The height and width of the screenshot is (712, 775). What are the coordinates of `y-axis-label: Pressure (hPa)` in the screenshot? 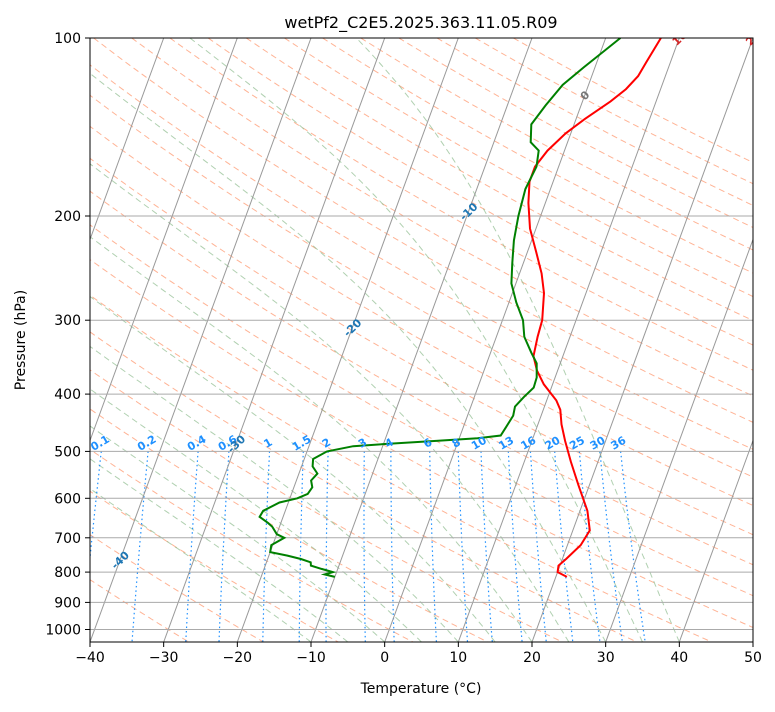 It's located at (21, 340).